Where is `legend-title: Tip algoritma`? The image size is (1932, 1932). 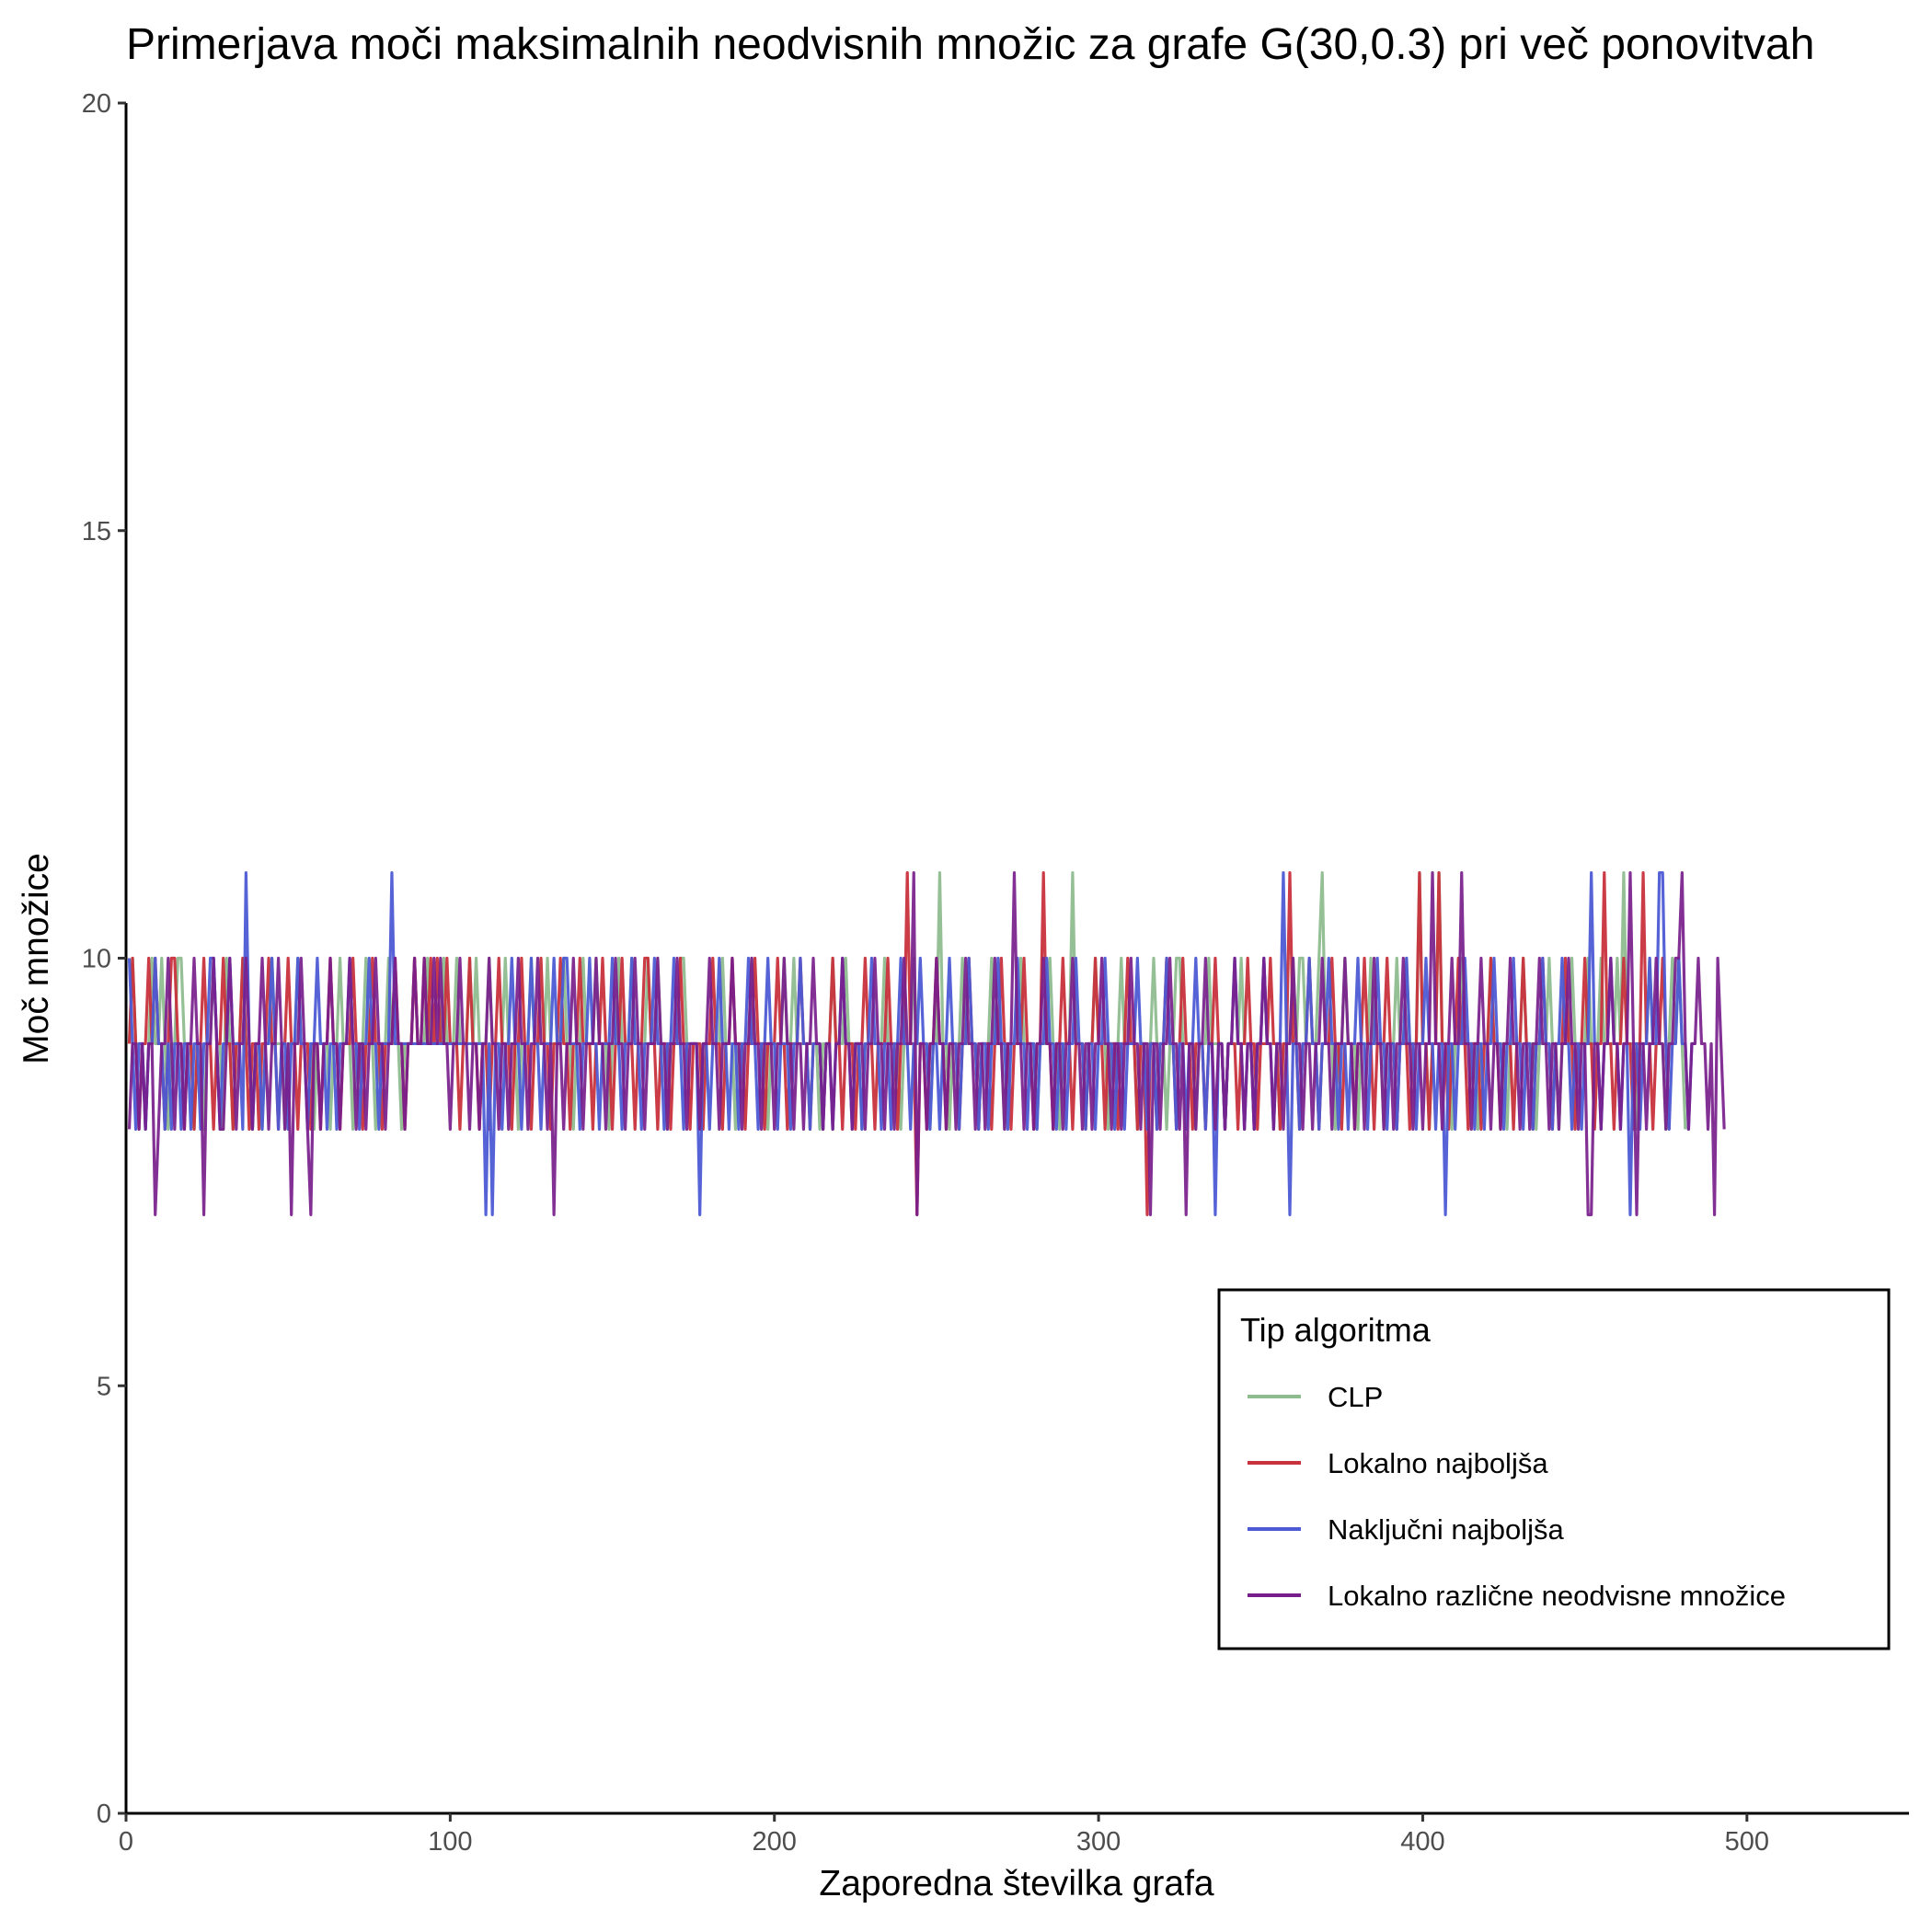 legend-title: Tip algoritma is located at coordinates (1336, 1330).